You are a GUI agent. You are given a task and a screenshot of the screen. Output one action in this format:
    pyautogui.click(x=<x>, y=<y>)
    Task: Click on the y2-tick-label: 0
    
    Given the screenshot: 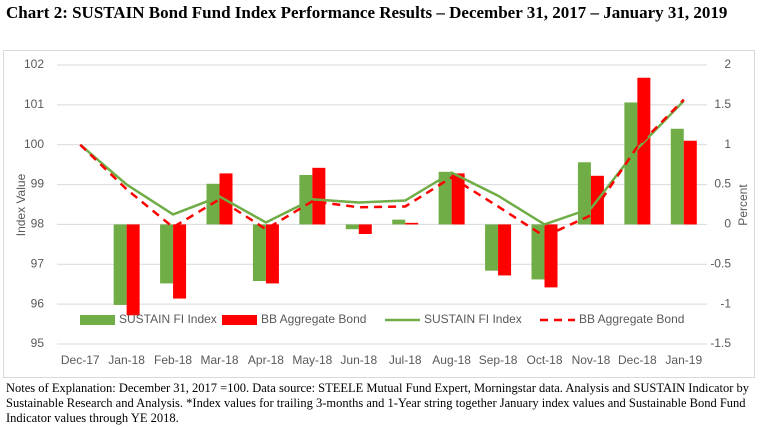 What is the action you would take?
    pyautogui.click(x=727, y=224)
    